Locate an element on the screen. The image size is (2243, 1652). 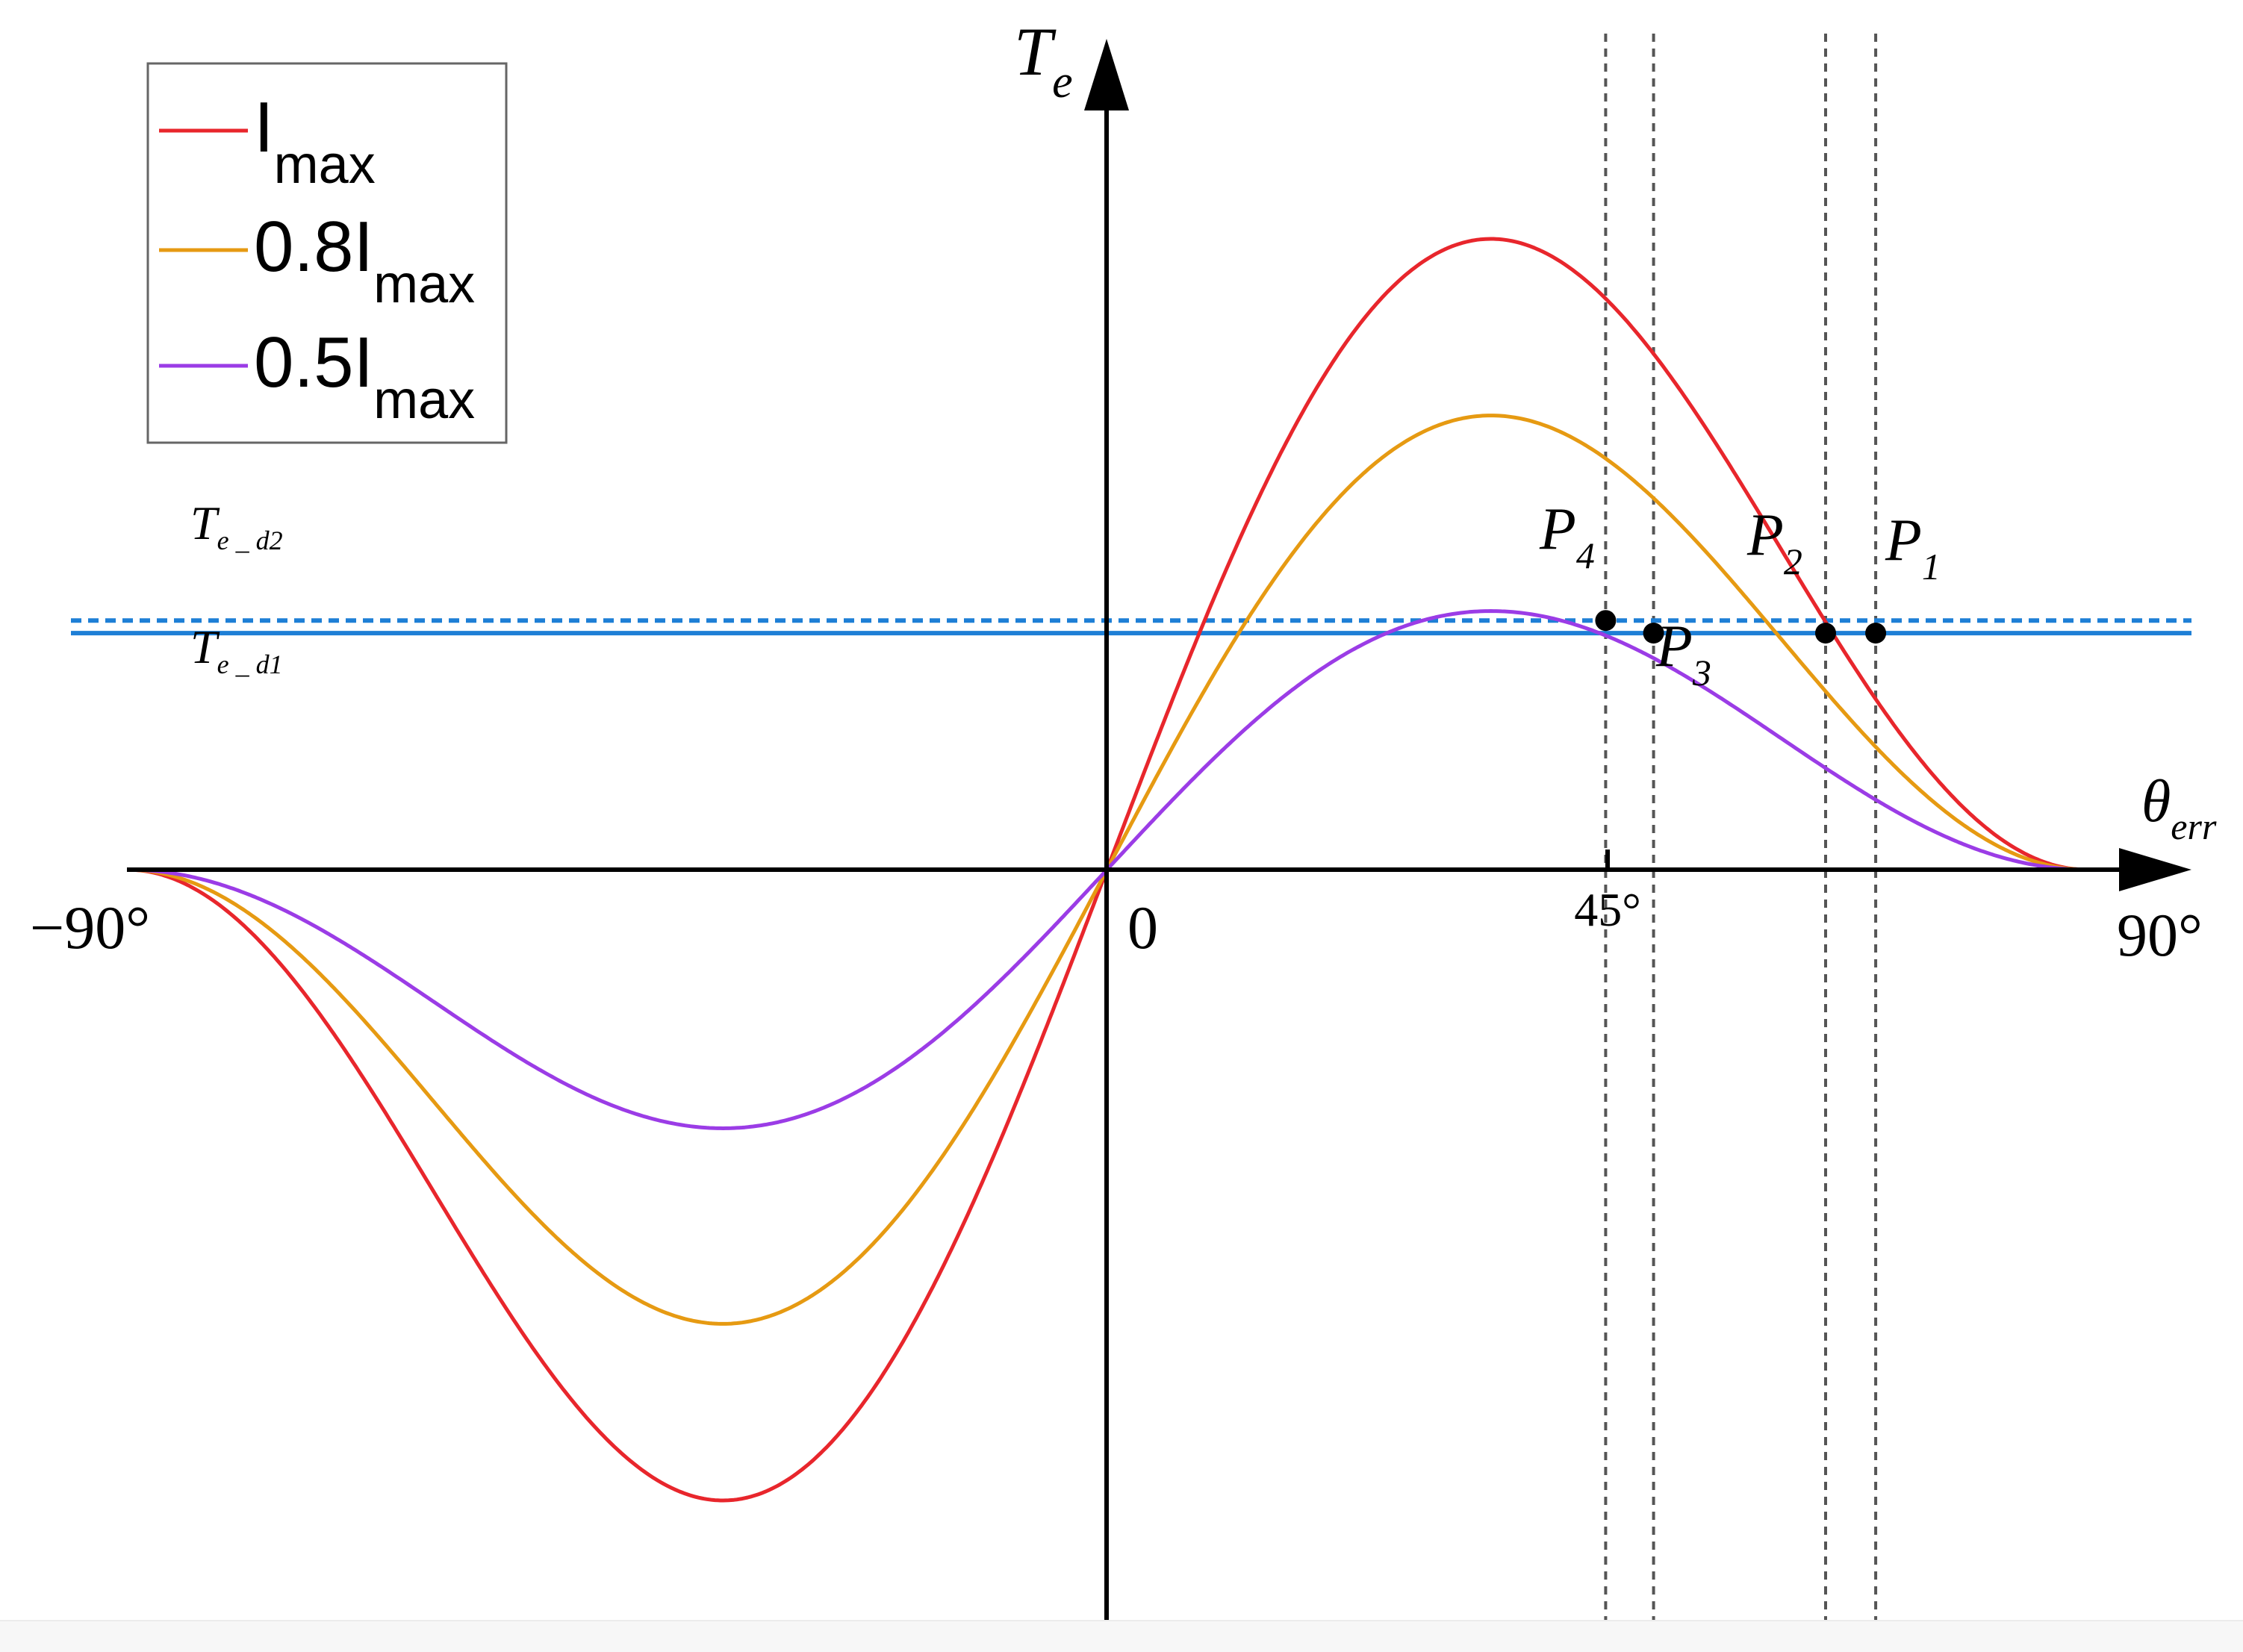
reference-label-T_e_d1: Te _ d1 is located at coordinates (237, 649).